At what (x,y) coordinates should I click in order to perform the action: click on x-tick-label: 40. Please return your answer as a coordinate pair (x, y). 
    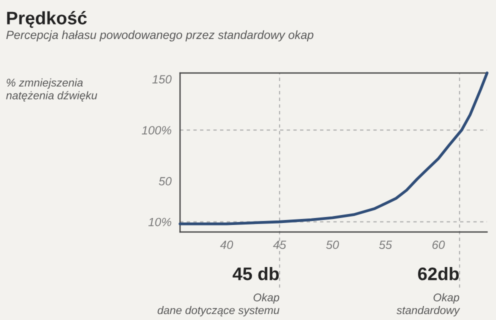
    Looking at the image, I should click on (227, 245).